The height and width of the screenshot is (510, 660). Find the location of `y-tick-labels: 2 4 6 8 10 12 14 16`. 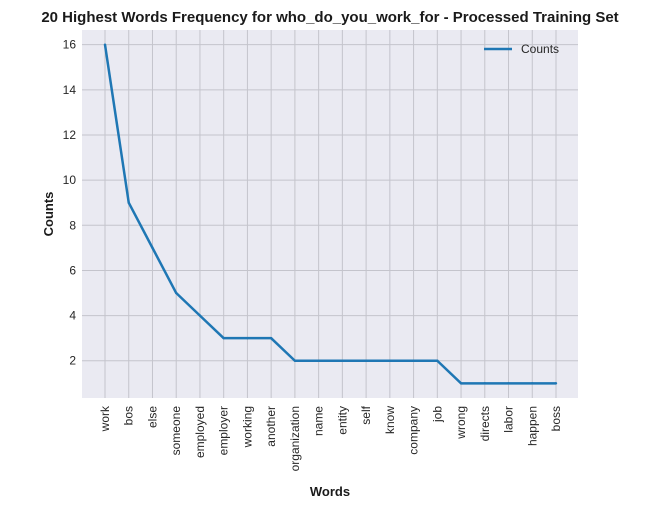

y-tick-labels: 2 4 6 8 10 12 14 16 is located at coordinates (70, 203).